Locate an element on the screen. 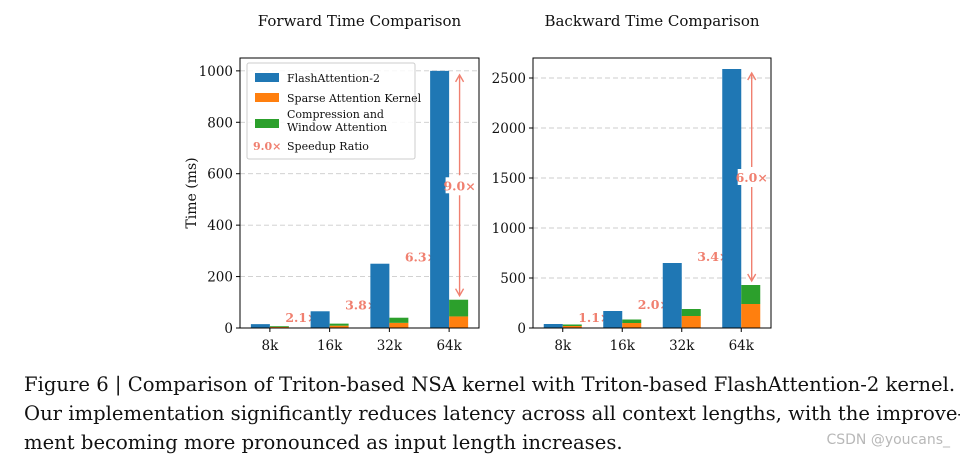  legend-label: Sparse Attention Kernel is located at coordinates (354, 98).